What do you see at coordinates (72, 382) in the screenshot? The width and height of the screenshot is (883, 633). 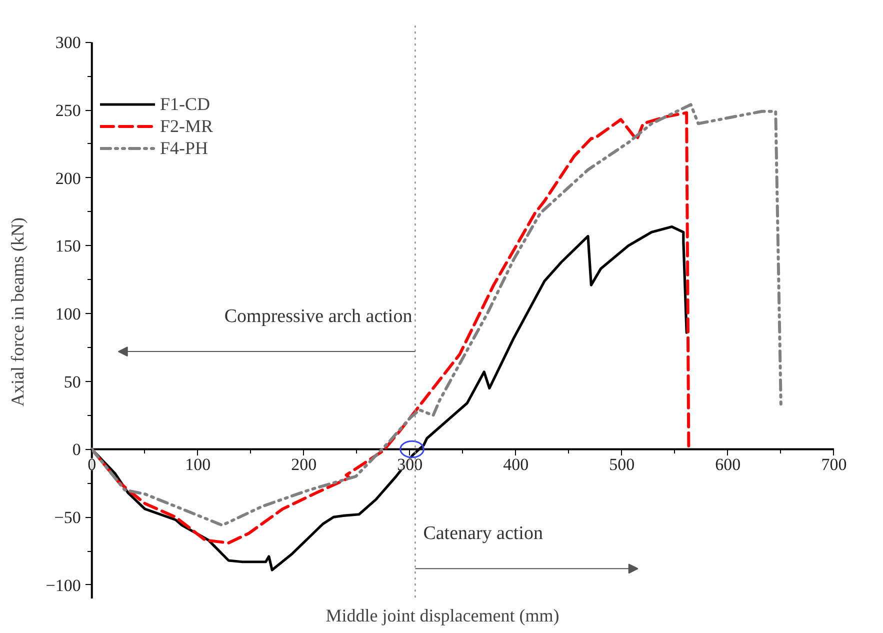 I see `y-tick-label: 50` at bounding box center [72, 382].